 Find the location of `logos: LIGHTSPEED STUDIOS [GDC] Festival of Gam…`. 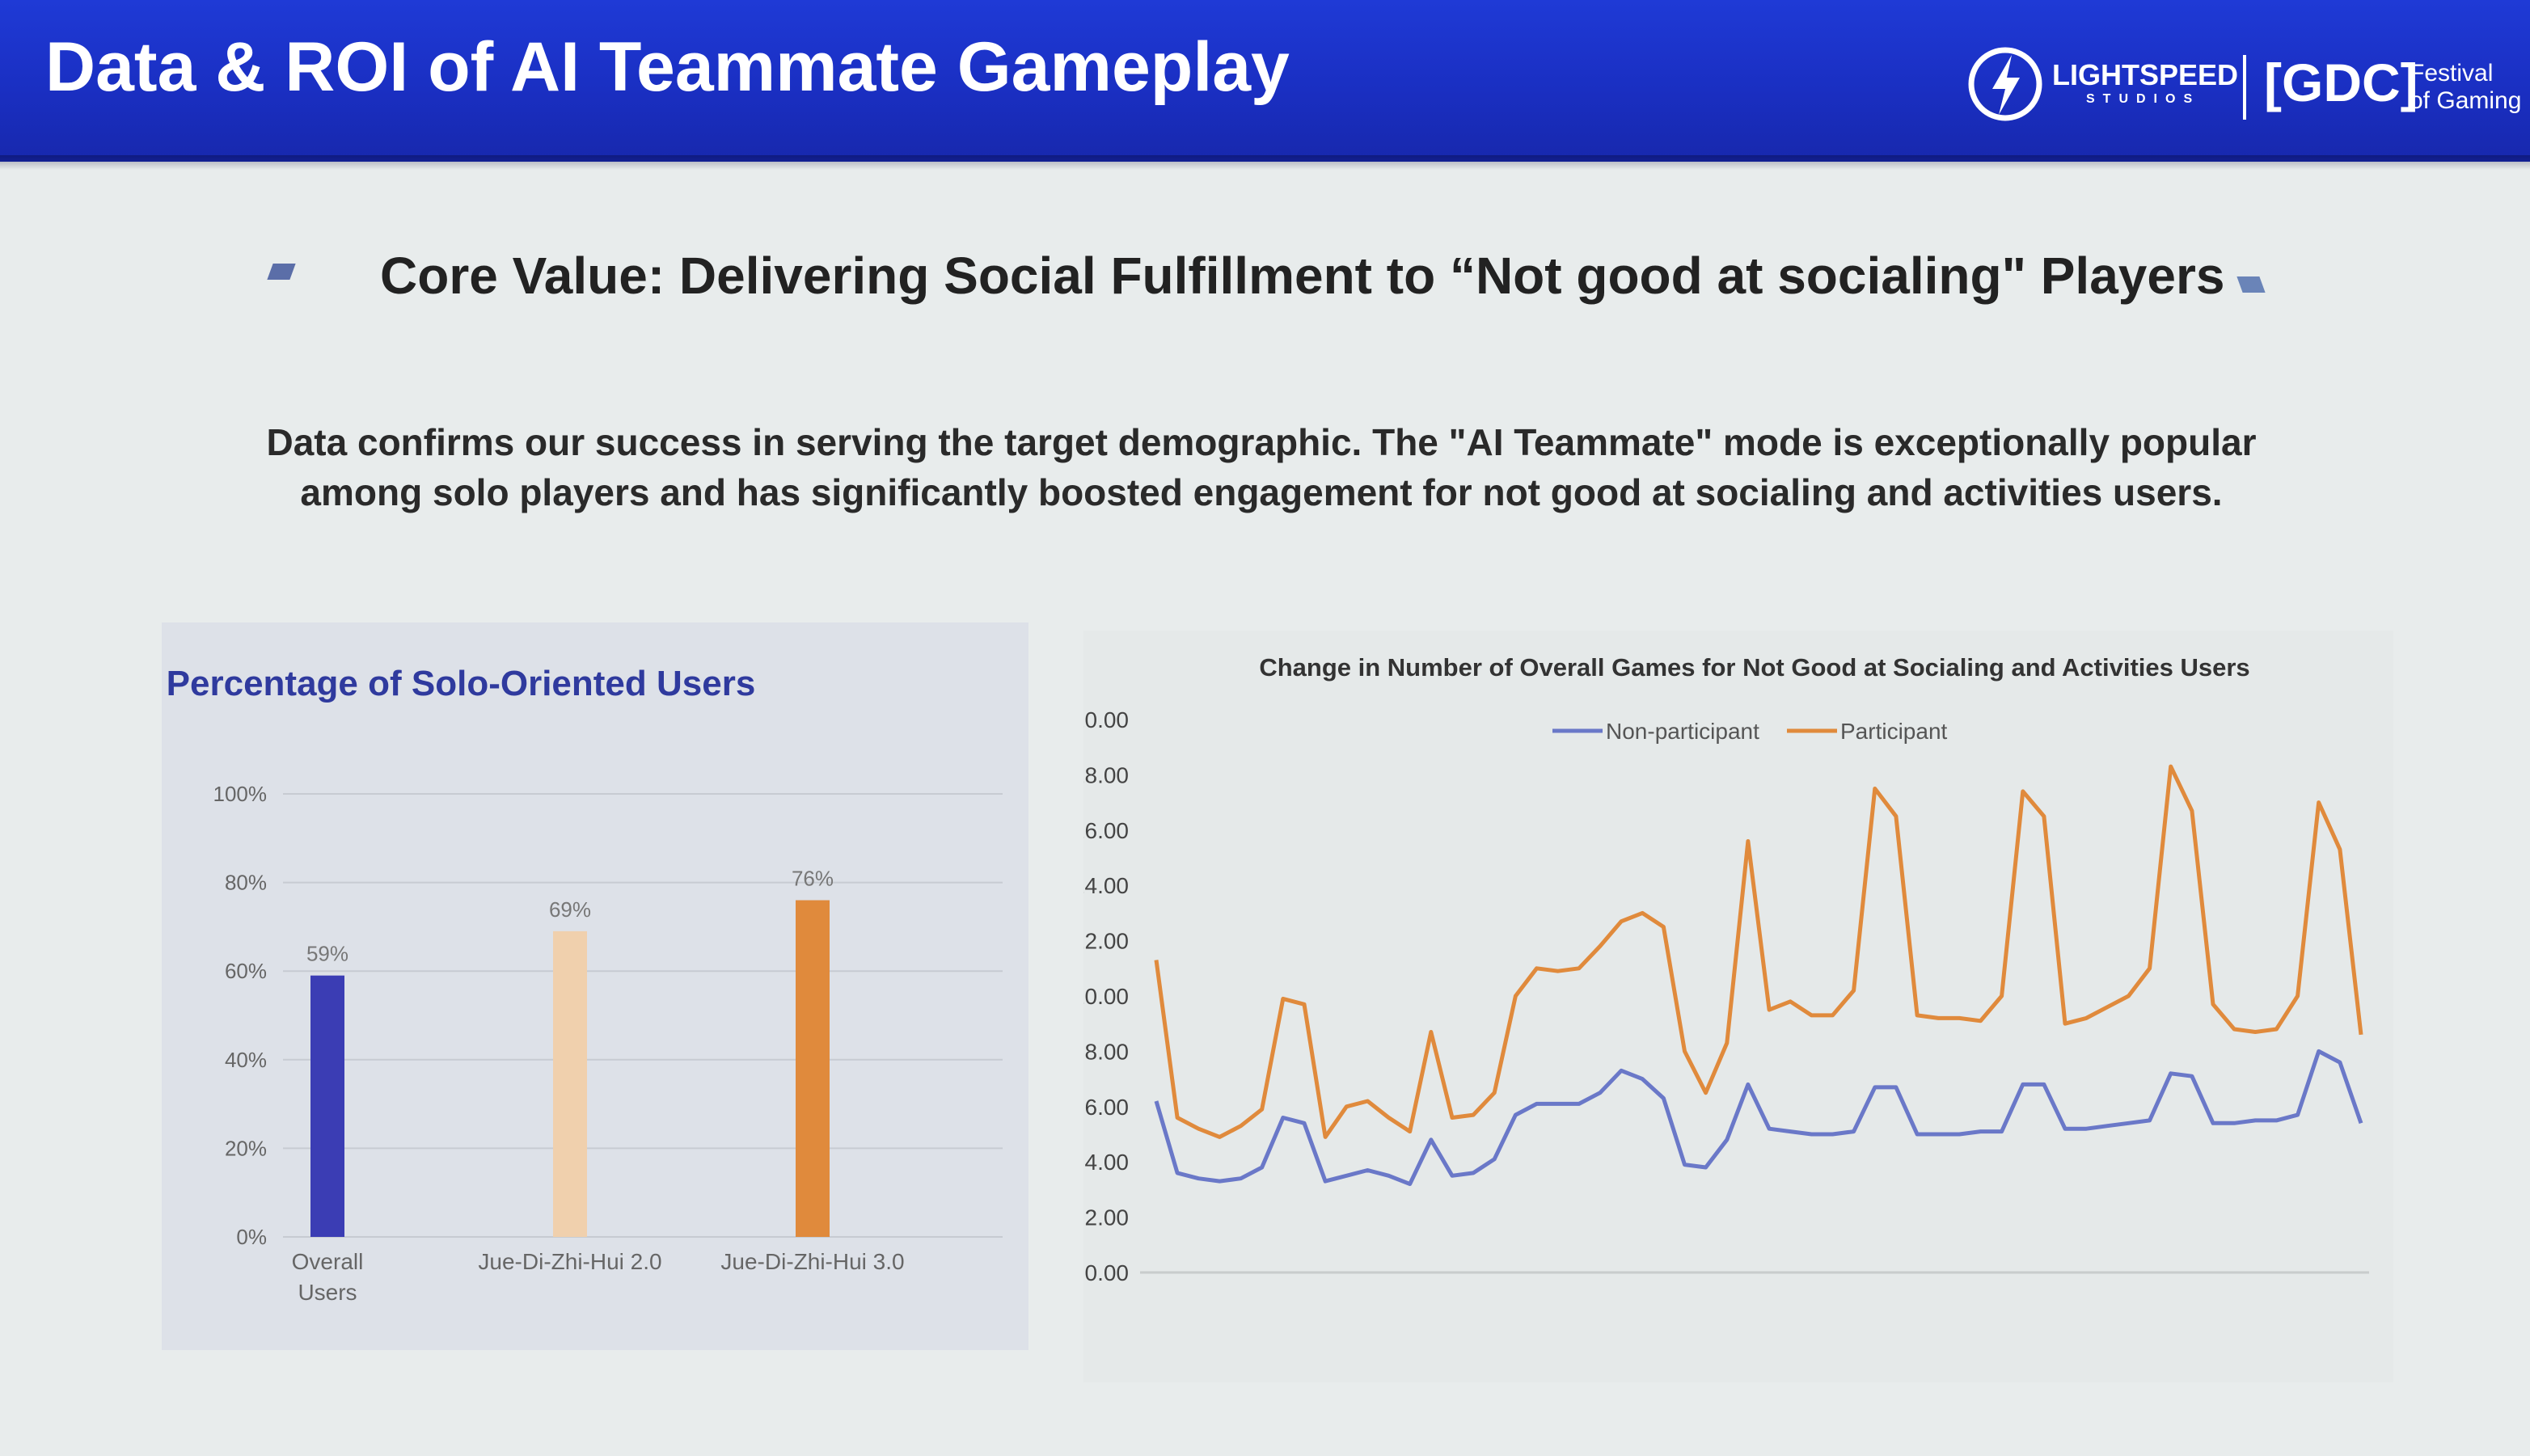

logos: LIGHTSPEED STUDIOS [GDC] Festival of Gam… is located at coordinates (2243, 87).